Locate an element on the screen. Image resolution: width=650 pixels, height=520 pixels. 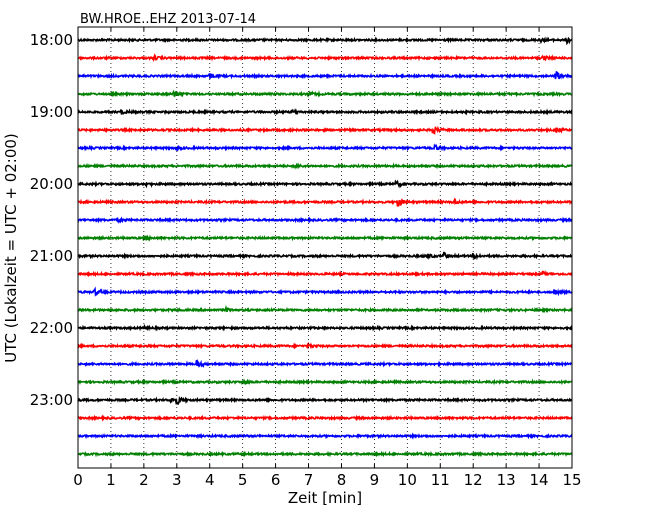
x-tick-label: 0 is located at coordinates (78, 480).